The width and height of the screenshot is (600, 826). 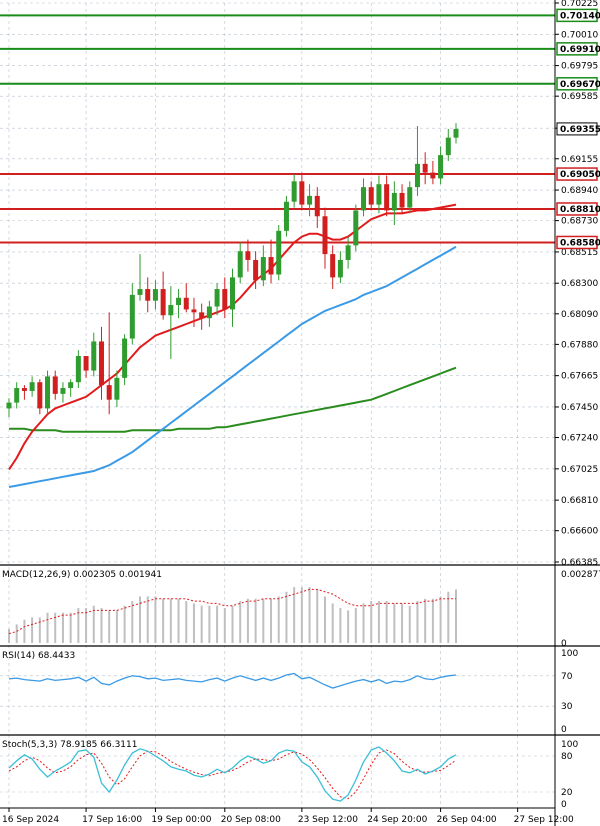 I want to click on y-tick-label: 0.67025, so click(x=579, y=470).